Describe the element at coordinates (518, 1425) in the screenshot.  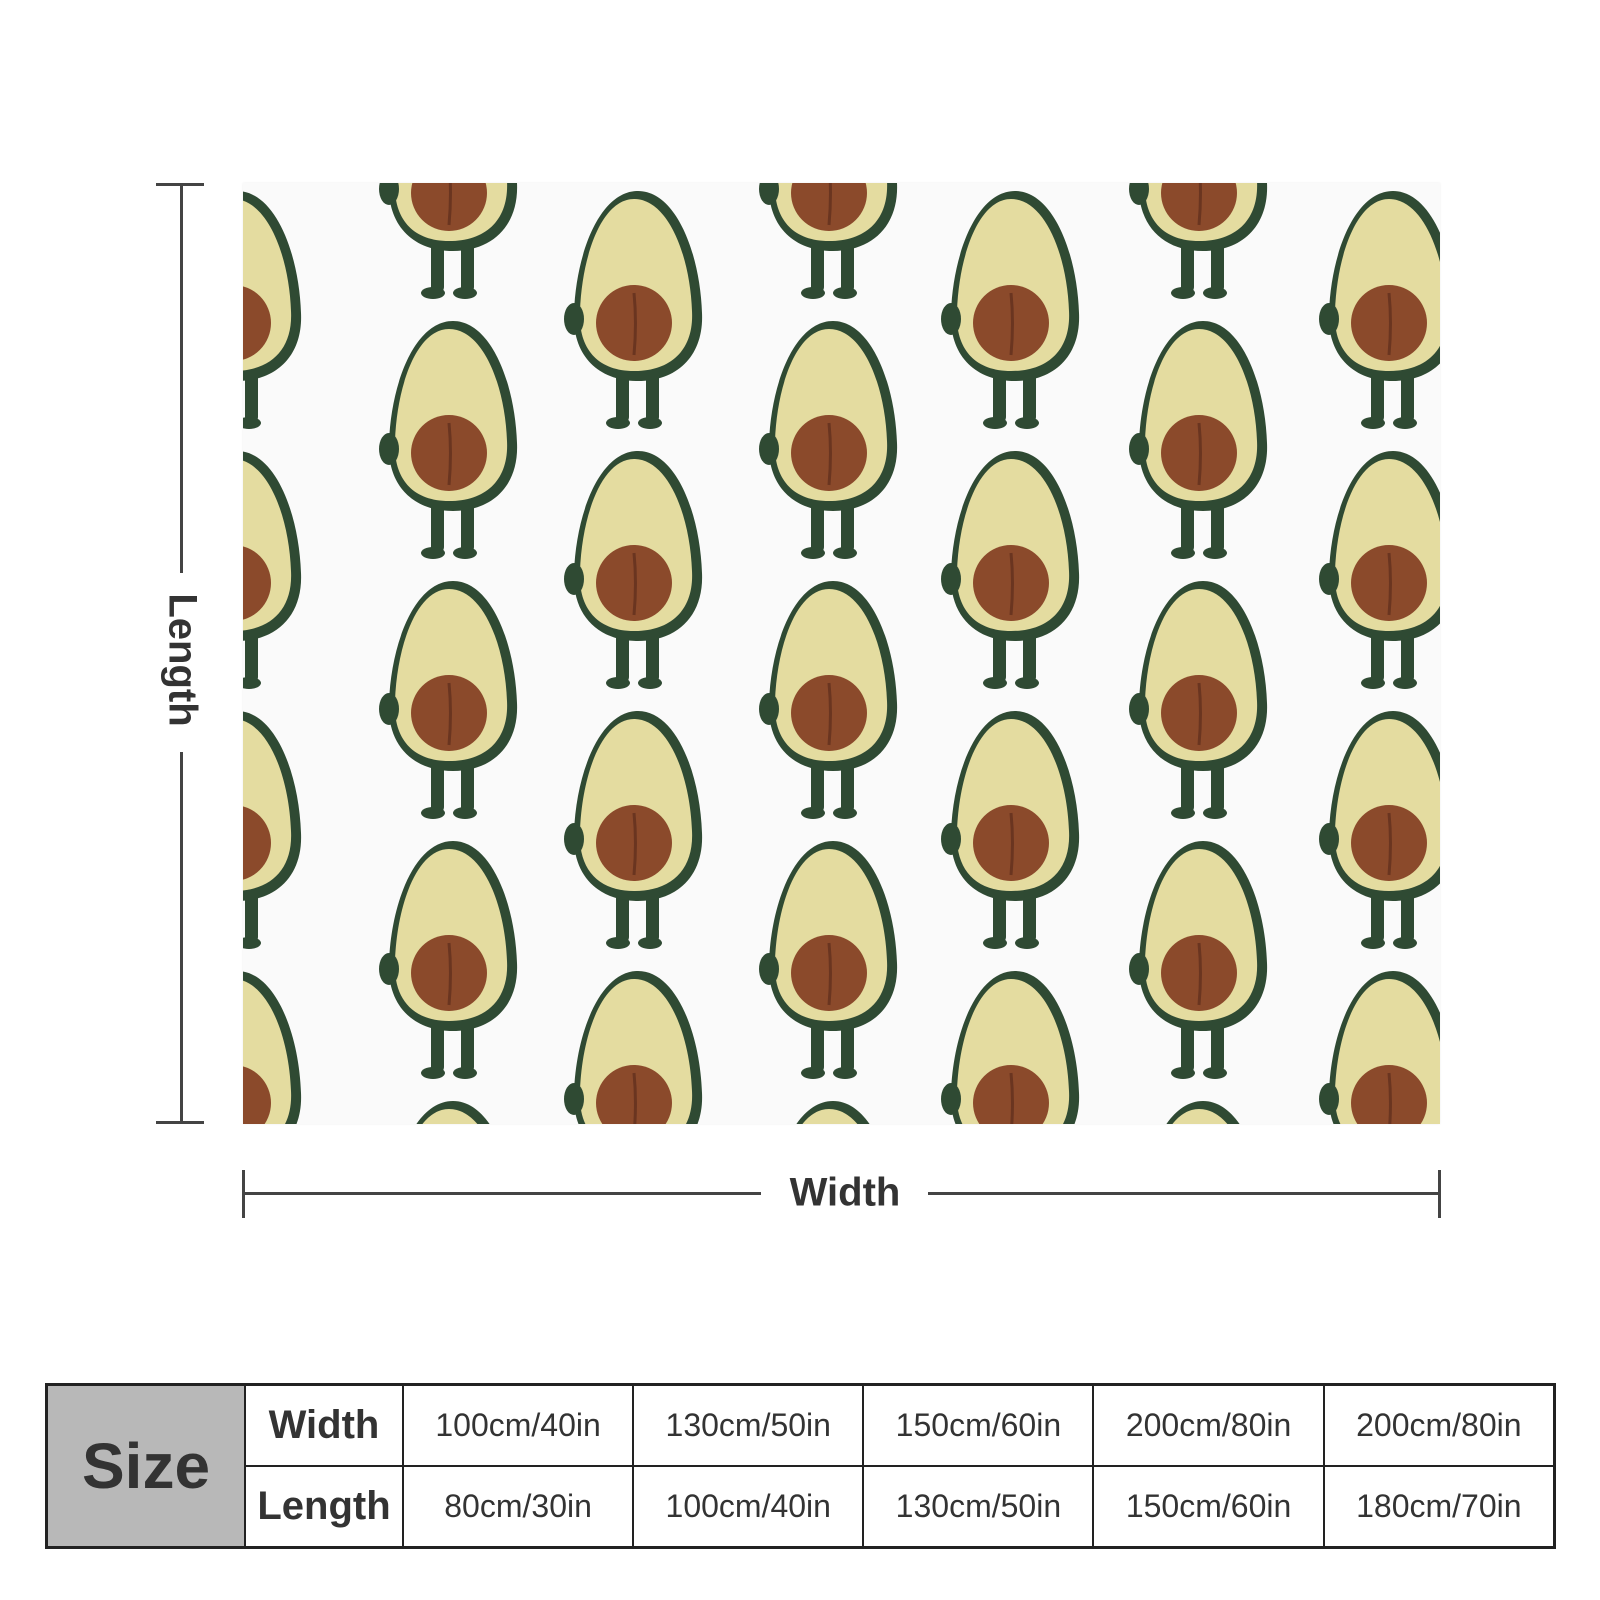
I see `width-cell: 100cm/40in` at that location.